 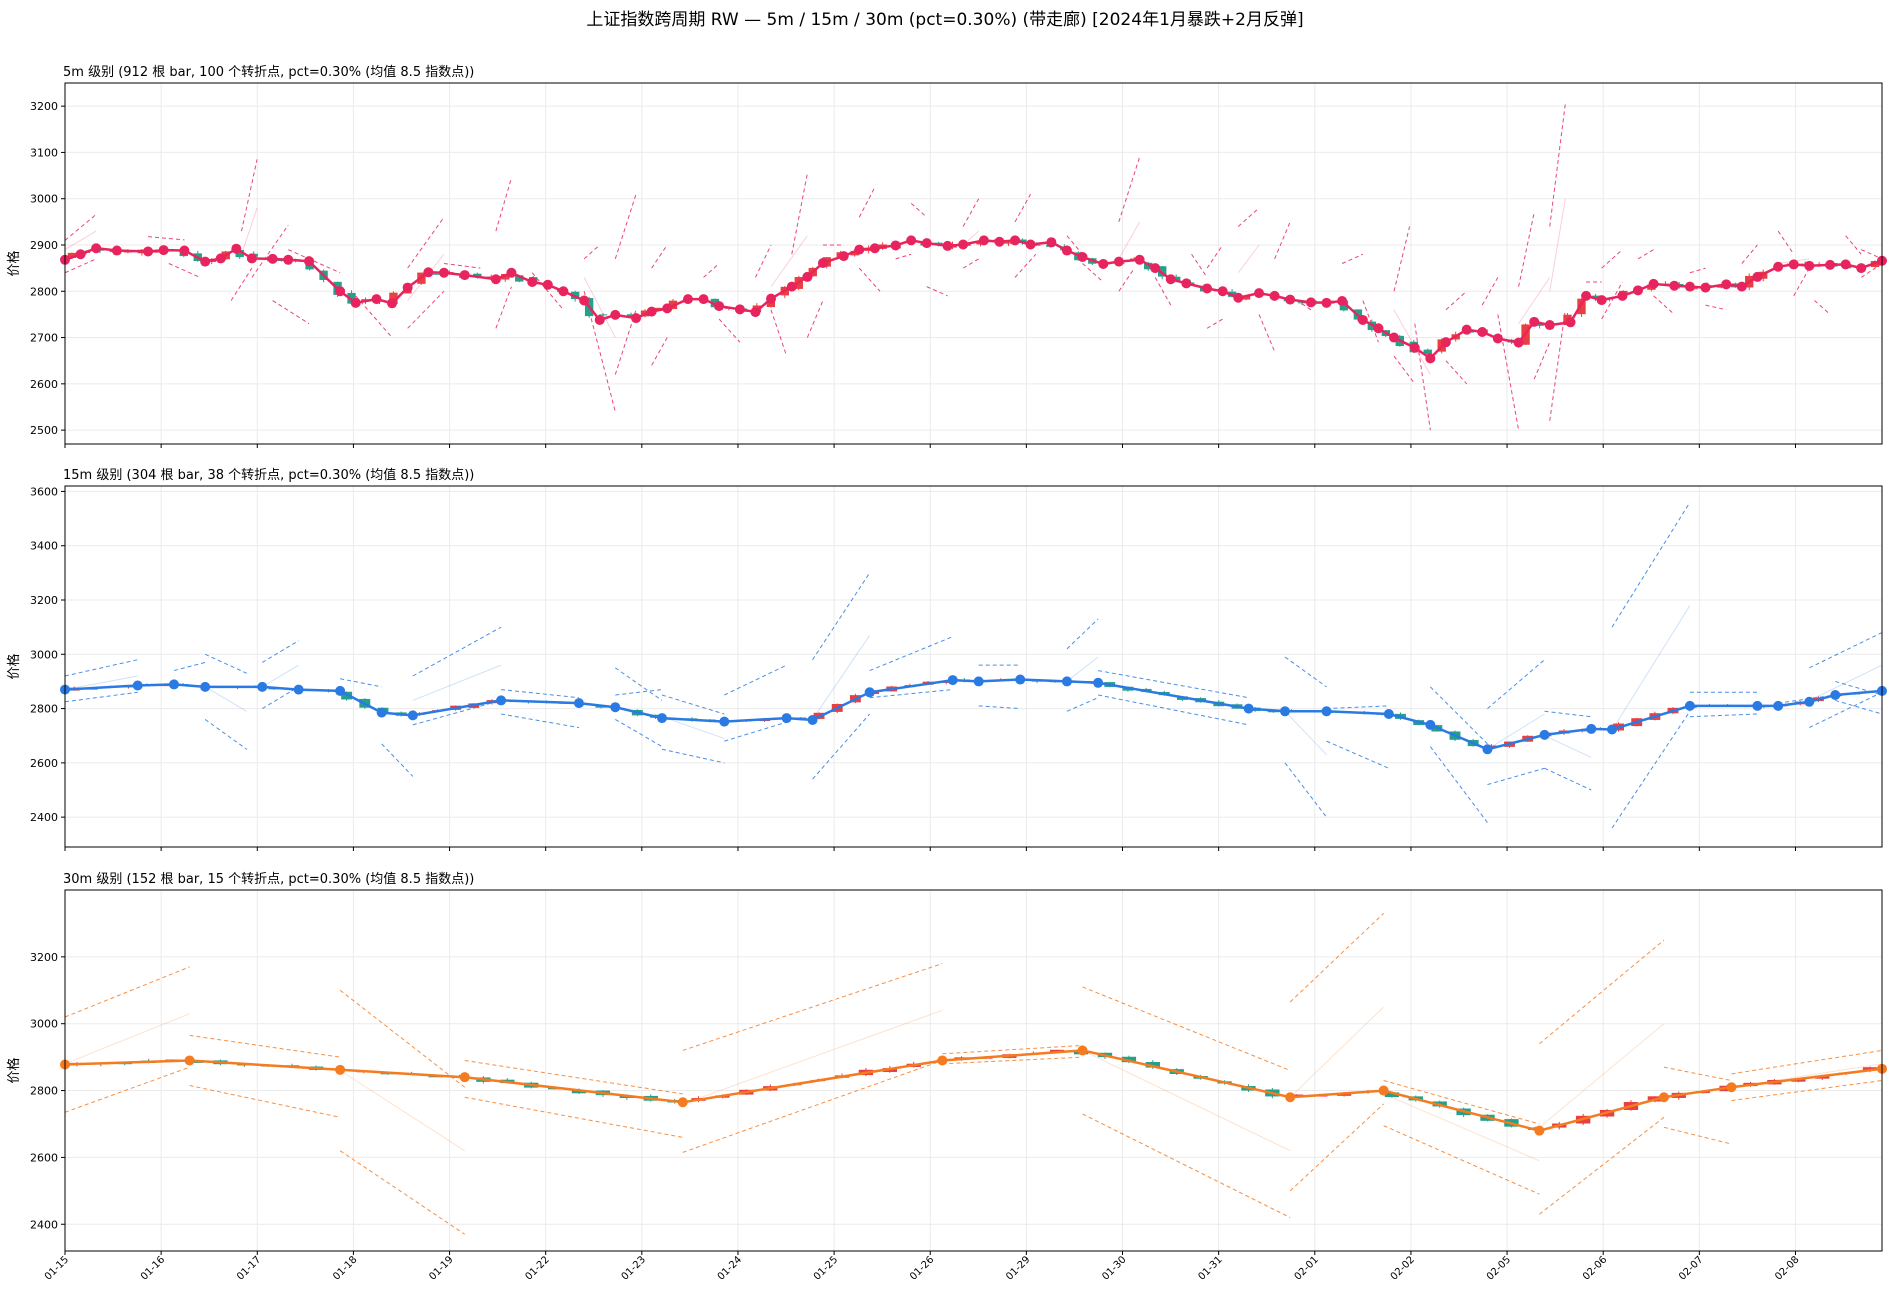 I want to click on y-tick-label: 2600, so click(x=44, y=763).